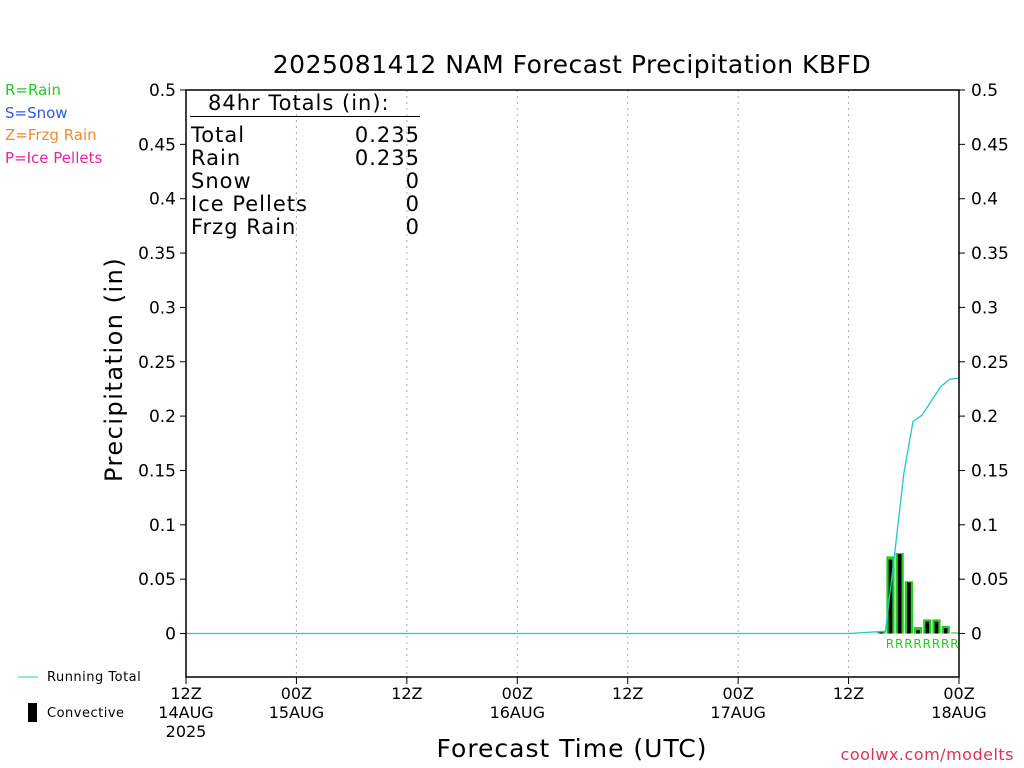  Describe the element at coordinates (244, 227) in the screenshot. I see `totals-label: Frzg Rain` at that location.